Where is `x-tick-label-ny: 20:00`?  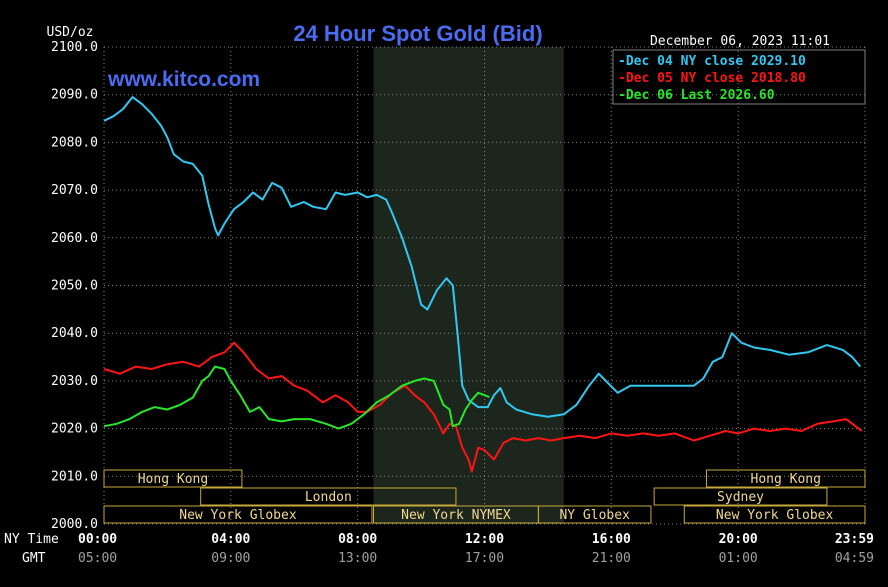 x-tick-label-ny: 20:00 is located at coordinates (738, 539).